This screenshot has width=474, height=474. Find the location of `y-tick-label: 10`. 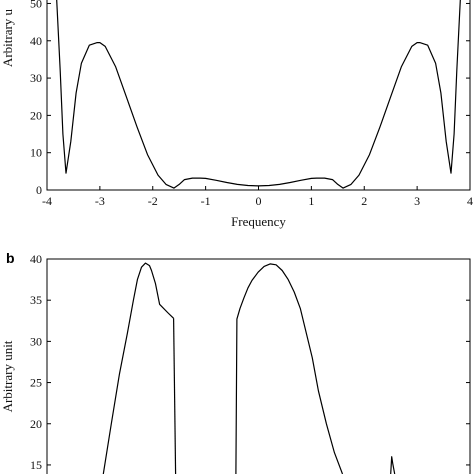

y-tick-label: 10 is located at coordinates (36, 153).